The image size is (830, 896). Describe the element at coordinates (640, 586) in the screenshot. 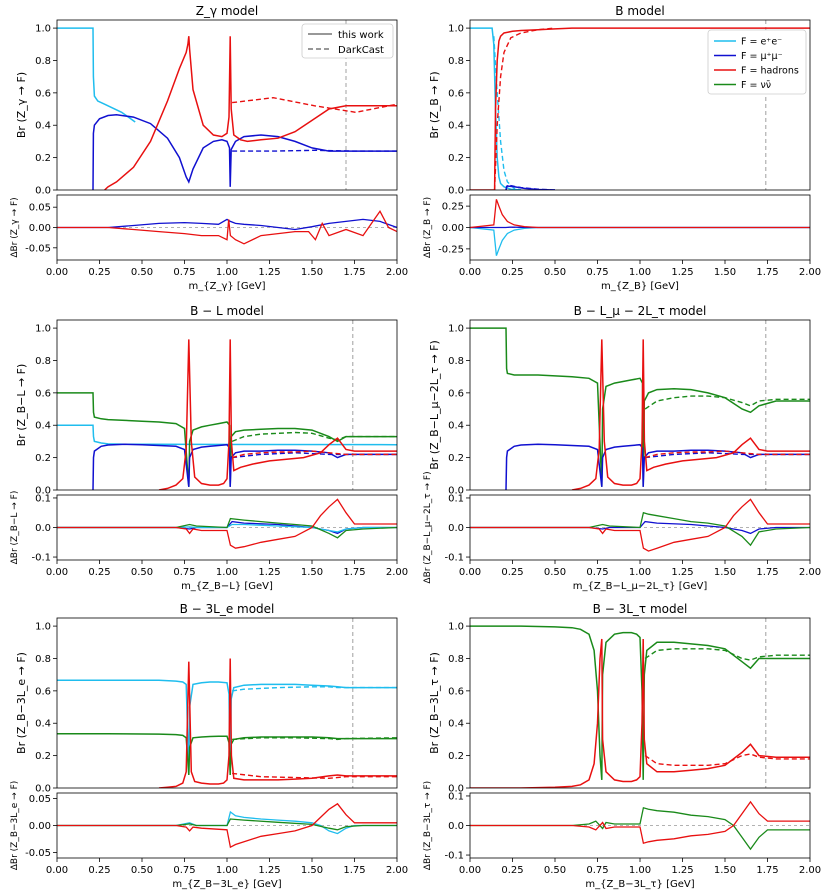

I see `x-axis-label: m_{Z_B−L_μ−2L_τ} [GeV]` at that location.